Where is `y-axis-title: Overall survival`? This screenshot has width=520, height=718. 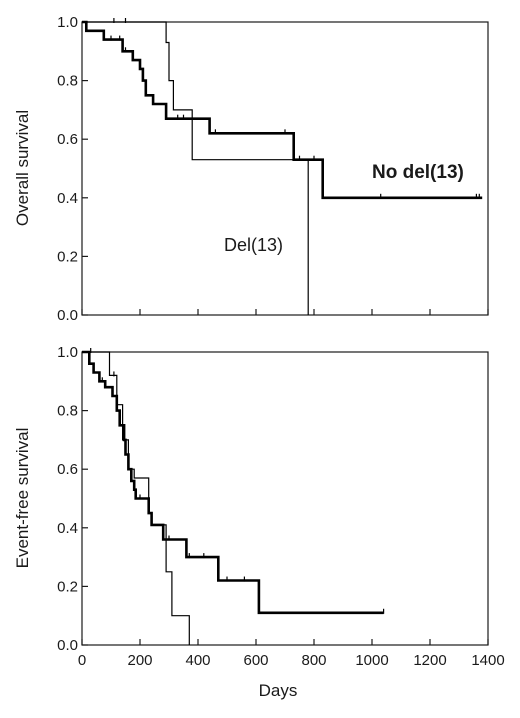 y-axis-title: Overall survival is located at coordinates (22, 168).